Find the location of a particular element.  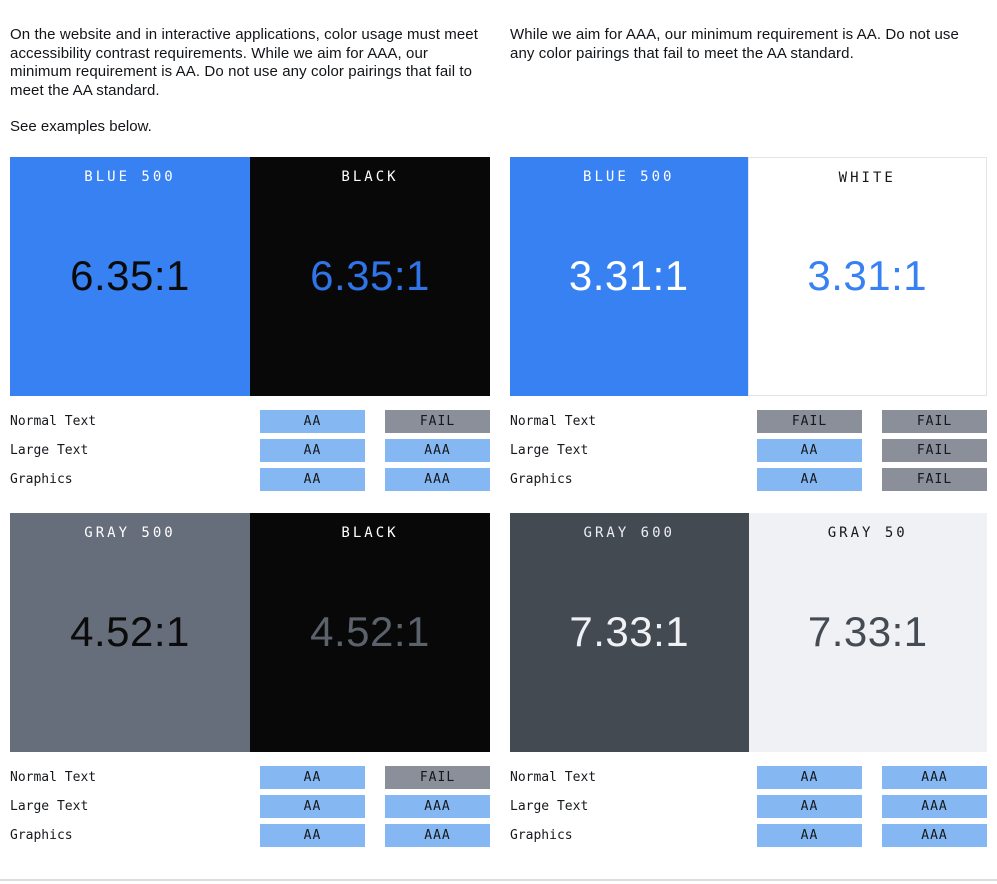

contrast-card: BLUE 500 3.31:1 WHITE 3.31:1 is located at coordinates (748, 276).